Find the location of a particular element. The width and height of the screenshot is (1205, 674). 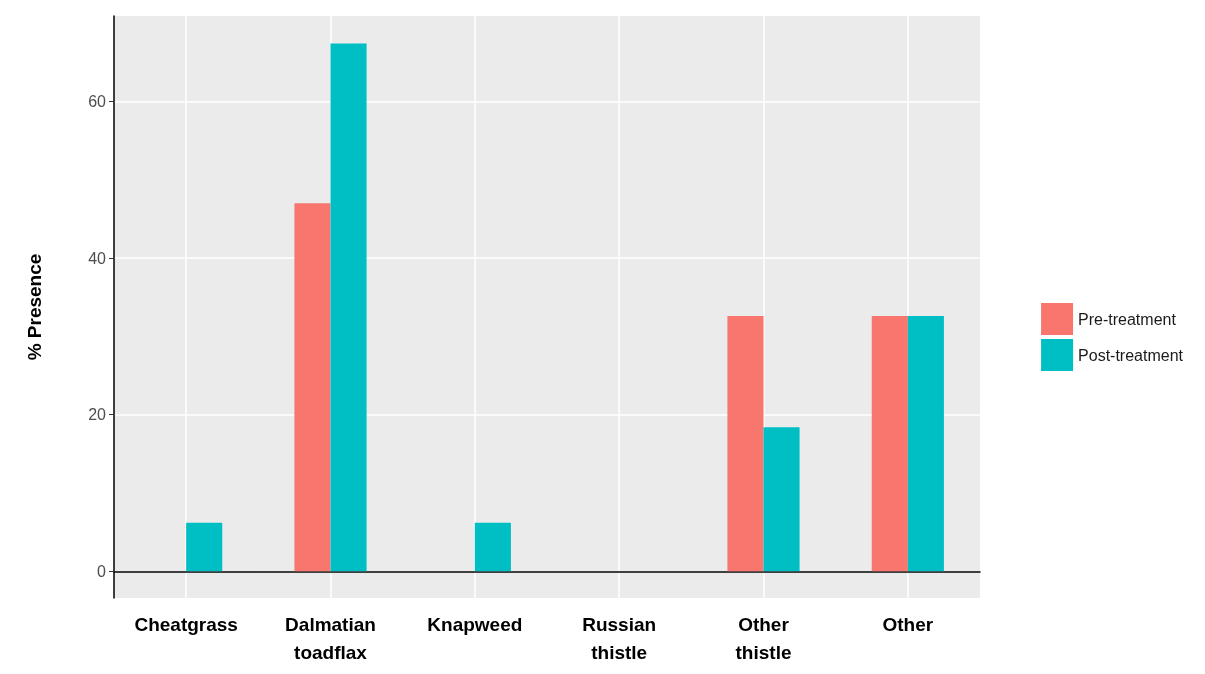

y-tick-label: 0 is located at coordinates (102, 571).